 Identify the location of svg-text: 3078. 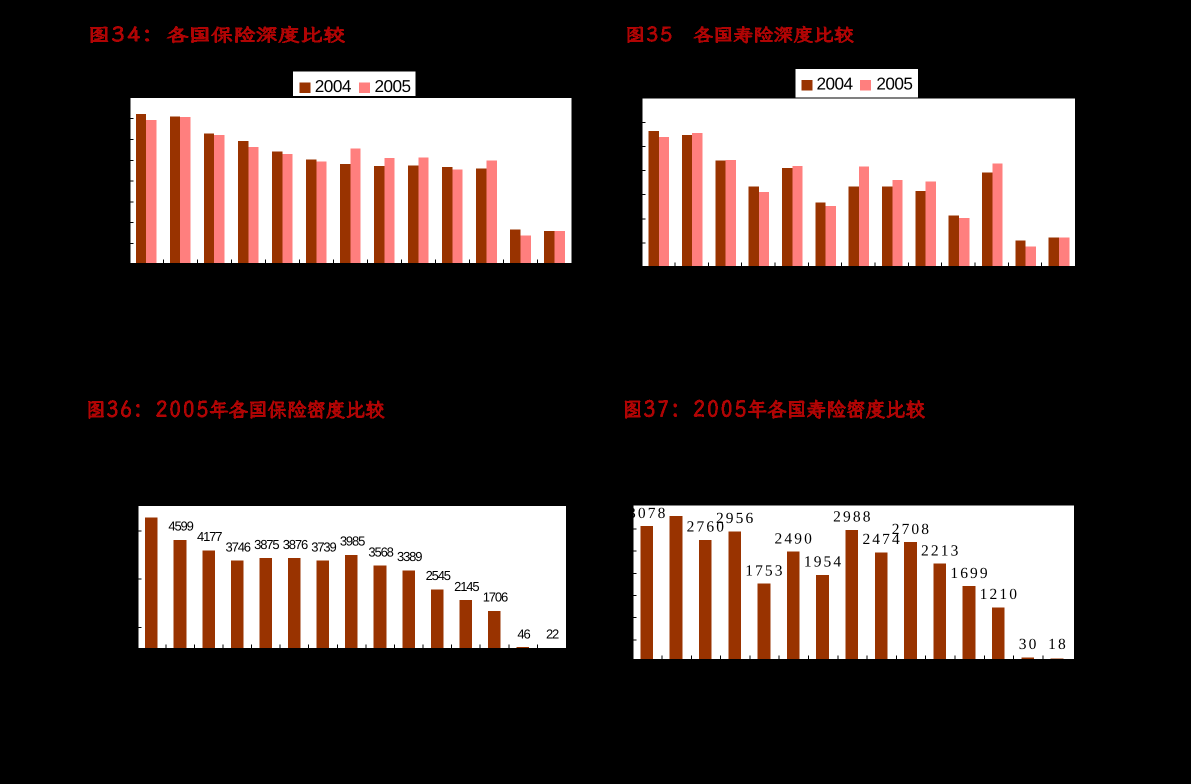
(647, 513).